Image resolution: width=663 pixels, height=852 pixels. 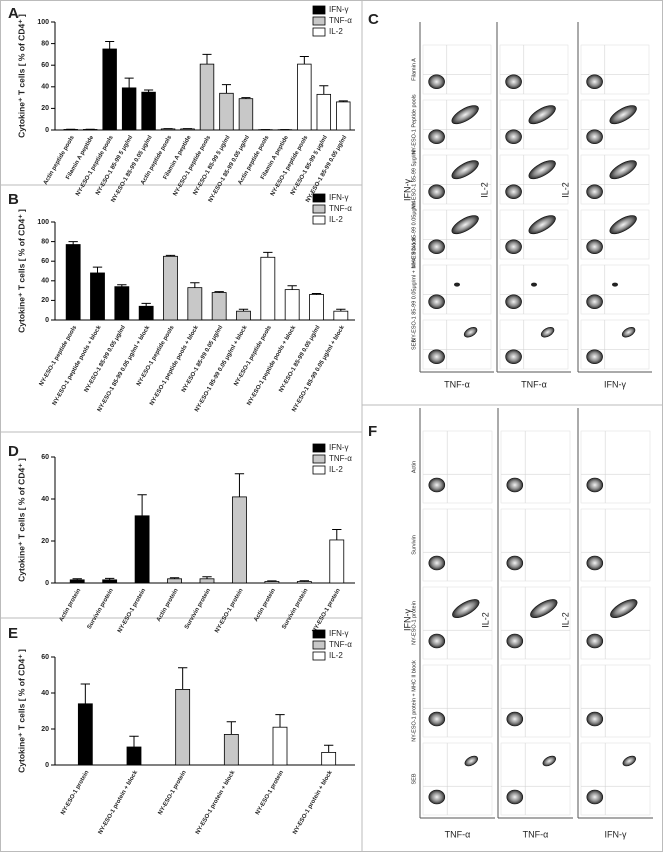 I want to click on panel-letter: F, so click(x=372, y=431).